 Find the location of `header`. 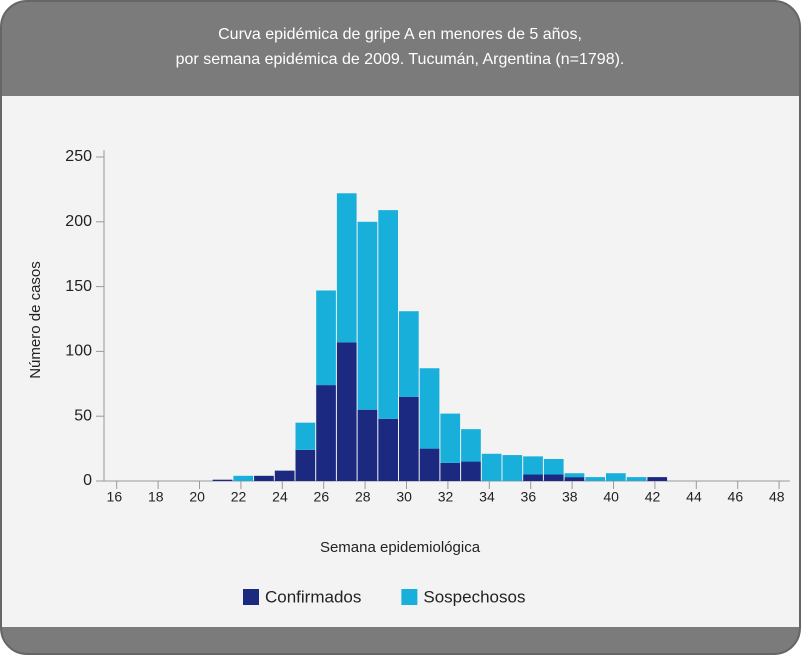

header is located at coordinates (400, 48).